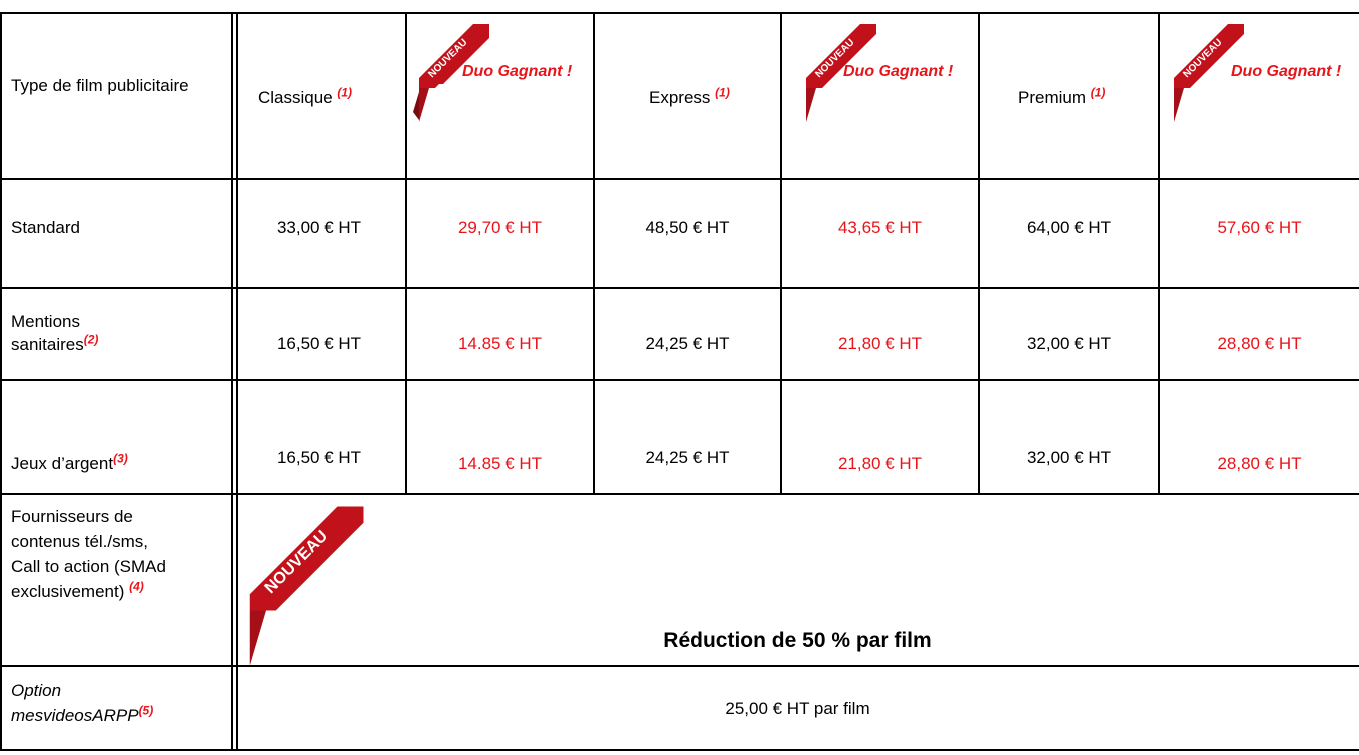 This screenshot has height=755, width=1359. I want to click on column-header-premium: Premium (1), so click(1062, 96).